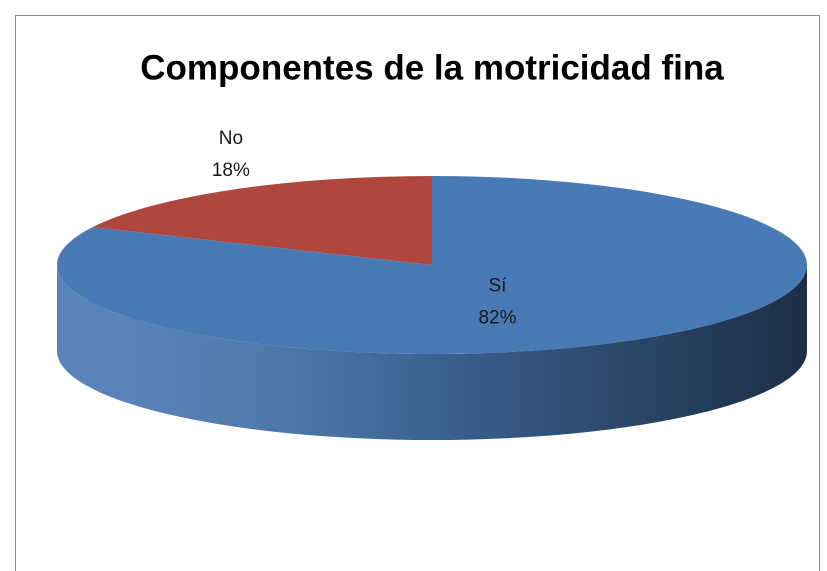 This screenshot has height=571, width=827. What do you see at coordinates (497, 318) in the screenshot?
I see `data-label-value: 82%` at bounding box center [497, 318].